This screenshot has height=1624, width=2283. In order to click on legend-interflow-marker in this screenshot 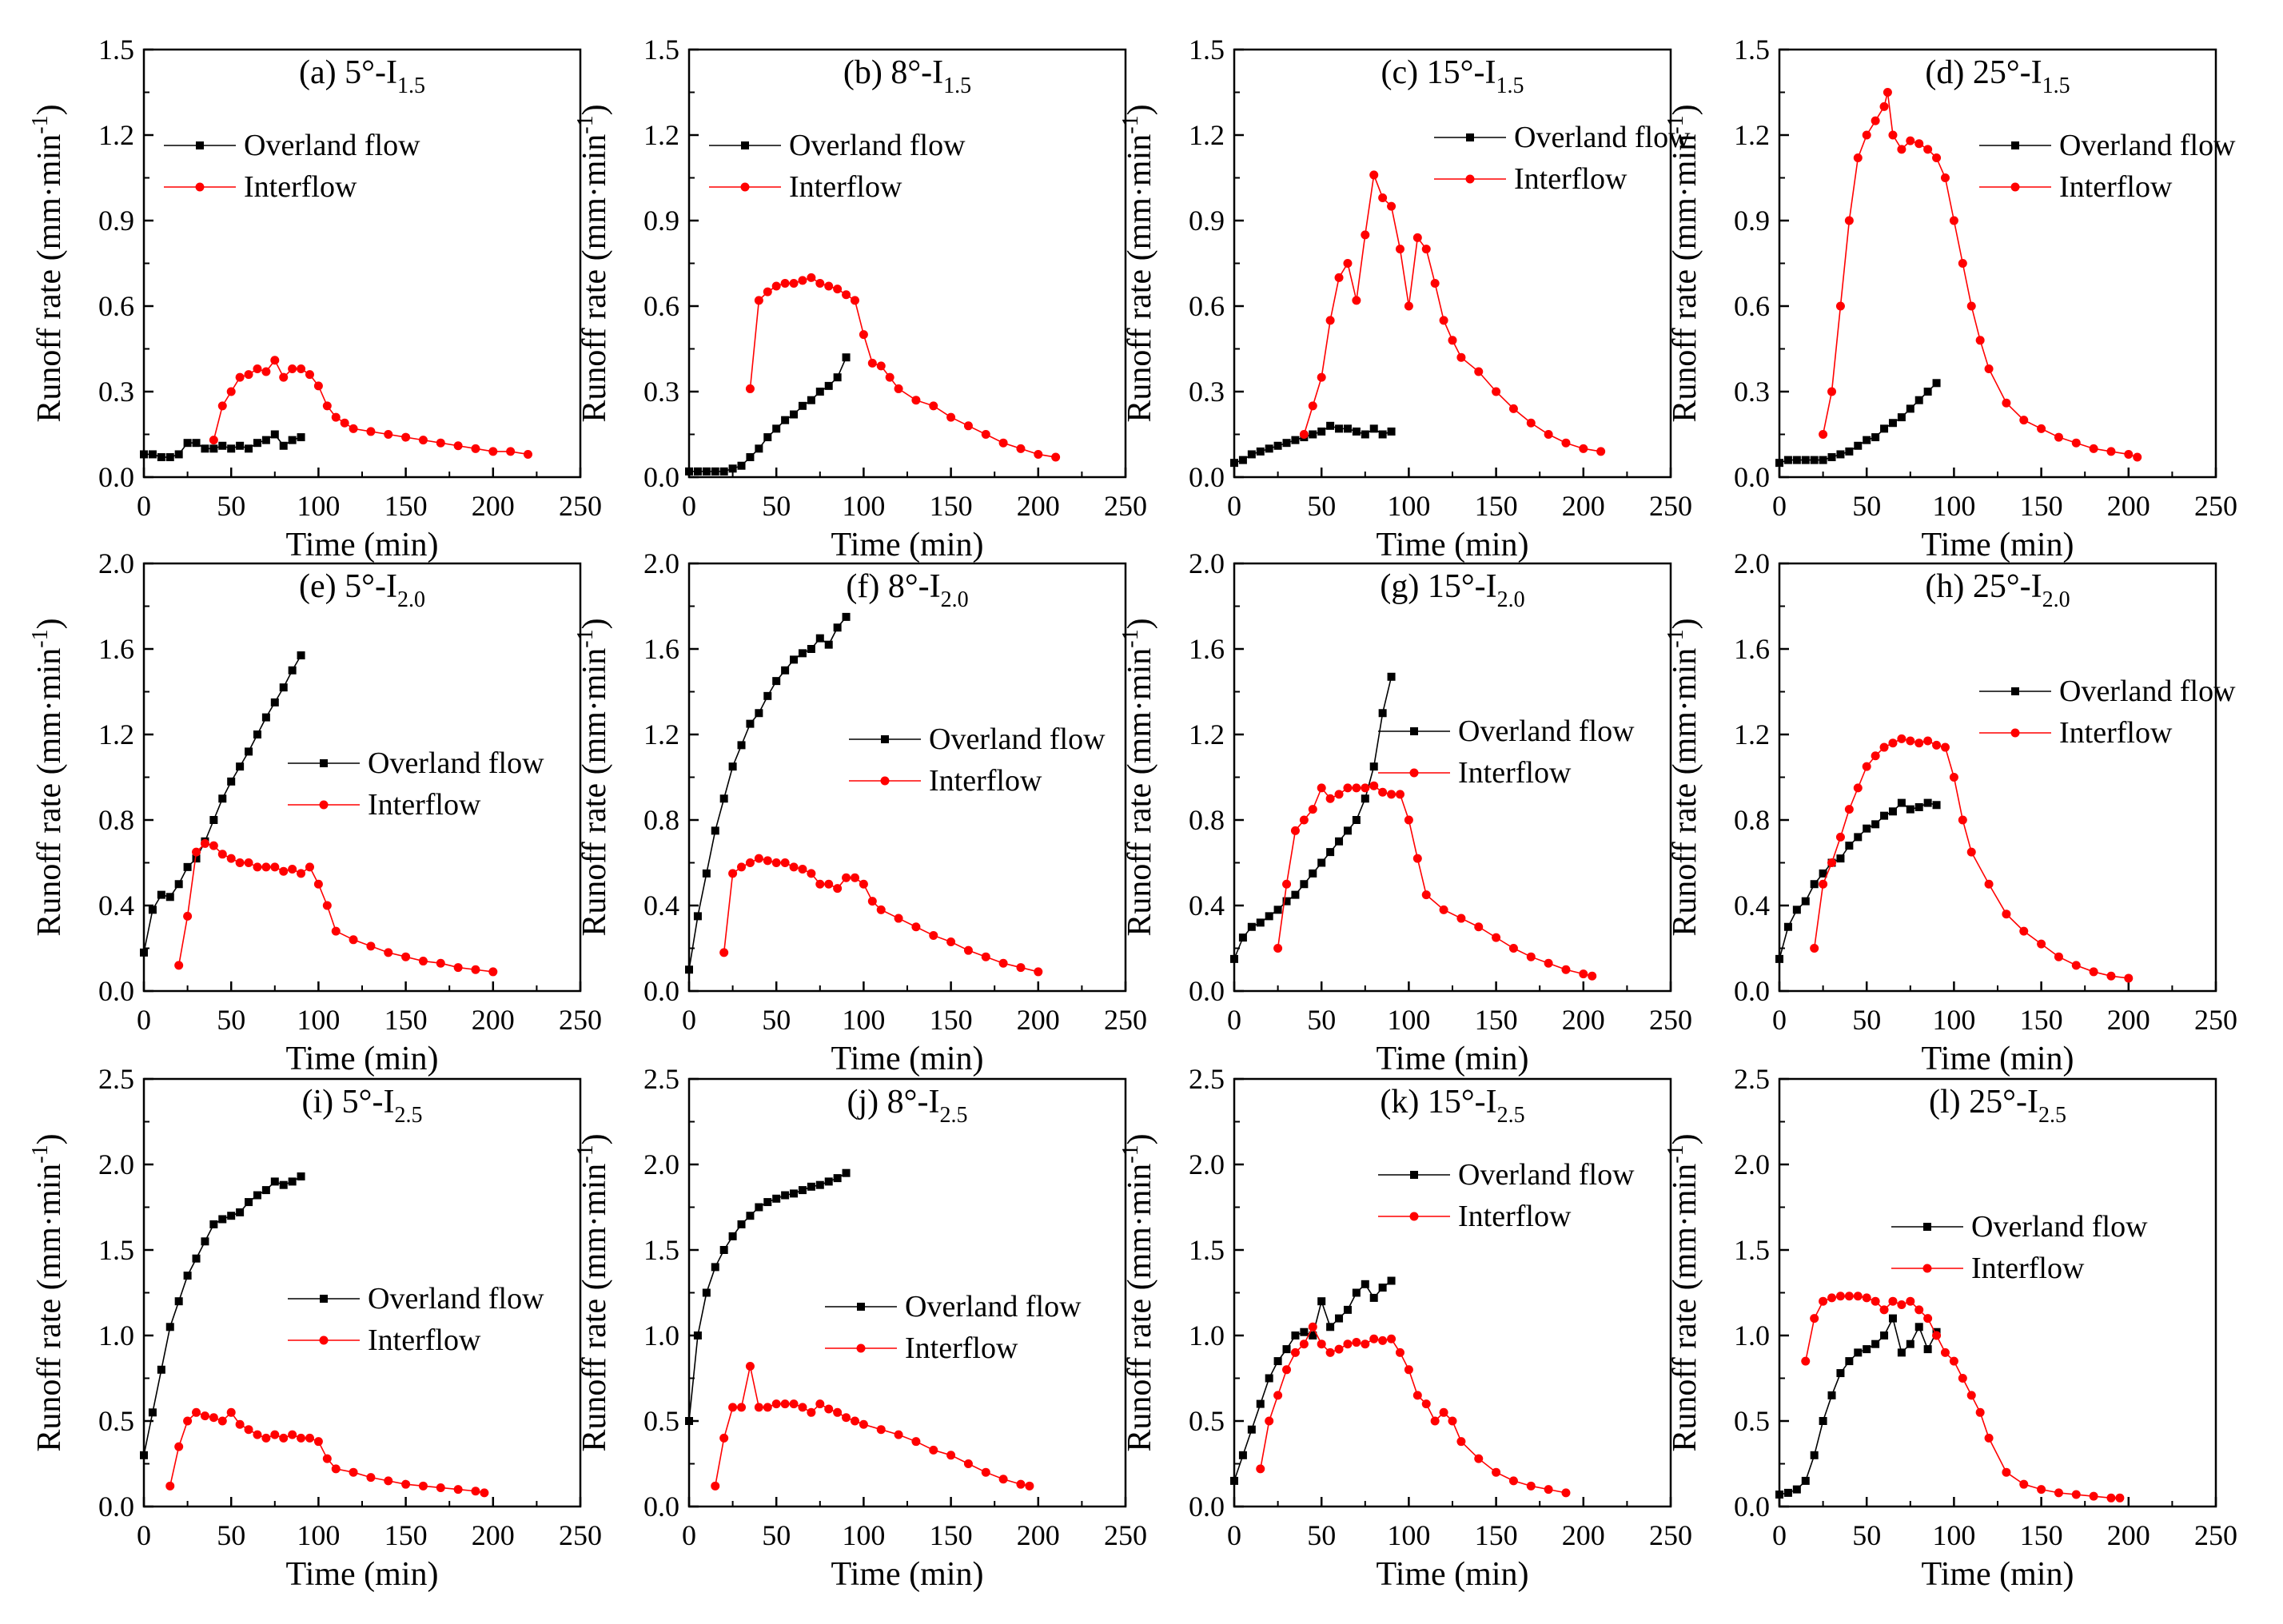, I will do `click(2015, 187)`.